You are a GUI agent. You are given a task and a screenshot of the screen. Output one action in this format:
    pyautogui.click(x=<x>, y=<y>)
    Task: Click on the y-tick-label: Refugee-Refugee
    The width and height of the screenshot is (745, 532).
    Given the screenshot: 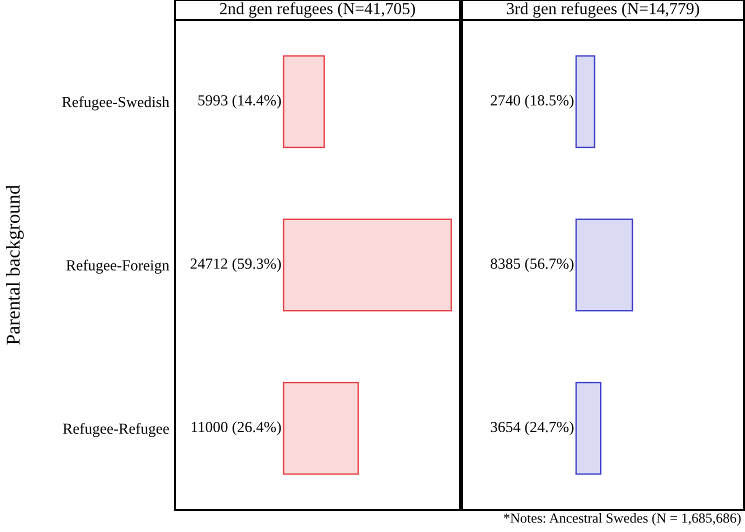 What is the action you would take?
    pyautogui.click(x=115, y=430)
    